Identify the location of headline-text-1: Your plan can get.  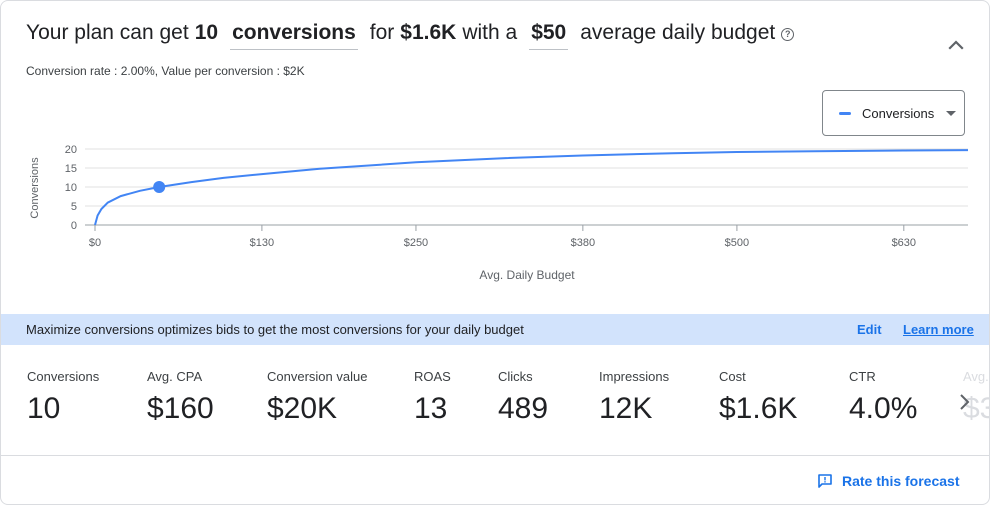
(107, 32).